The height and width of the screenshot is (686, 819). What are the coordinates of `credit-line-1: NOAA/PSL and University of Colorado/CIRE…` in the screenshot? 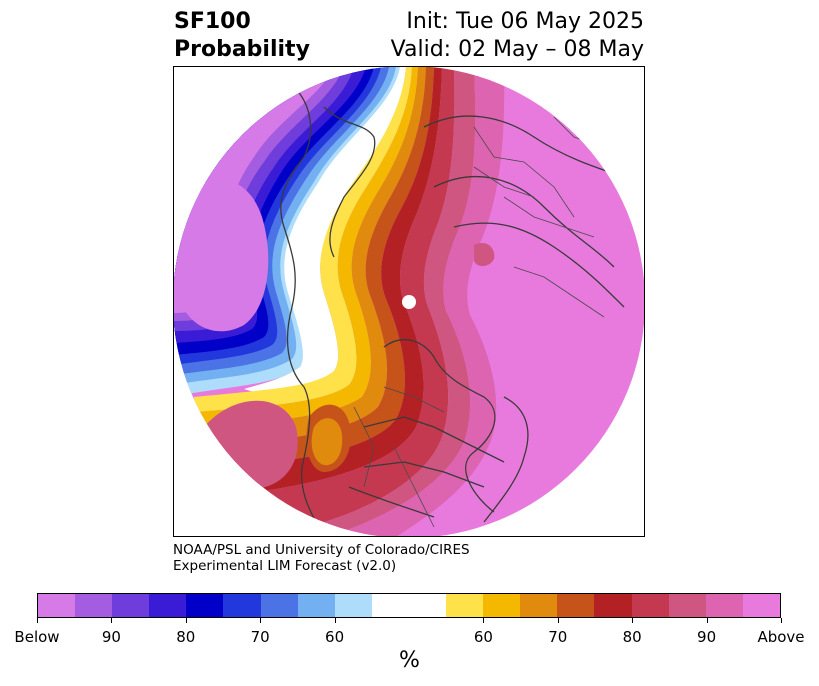 It's located at (321, 550).